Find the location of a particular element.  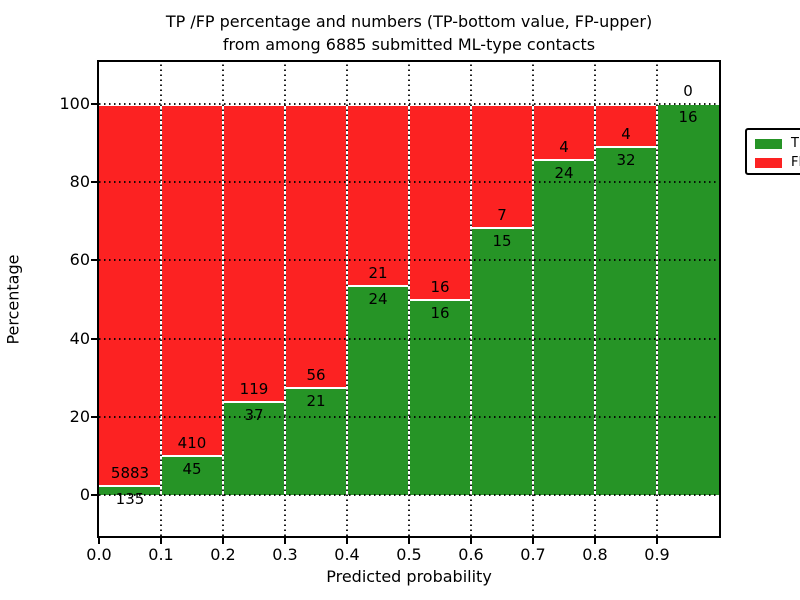

tp-count-label: 21 is located at coordinates (316, 401).